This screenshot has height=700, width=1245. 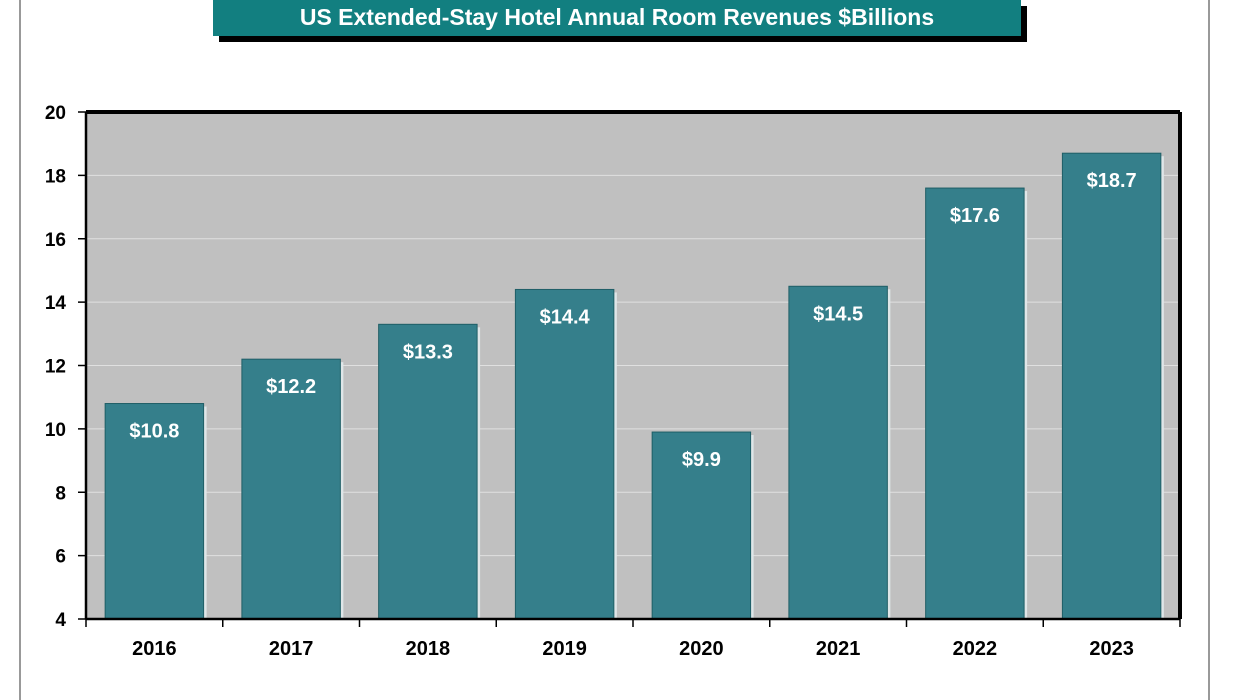 I want to click on y-tick-label: 4, so click(x=60, y=620).